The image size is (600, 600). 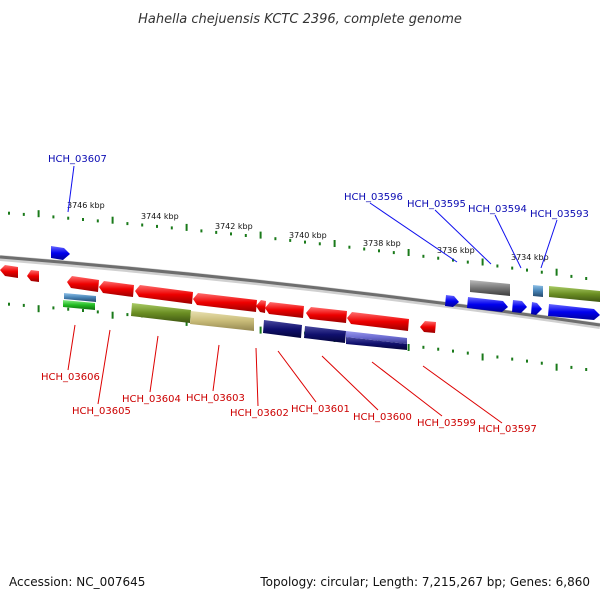 I want to click on gene-label-hch-03600: HCH_03600, so click(x=382, y=417).